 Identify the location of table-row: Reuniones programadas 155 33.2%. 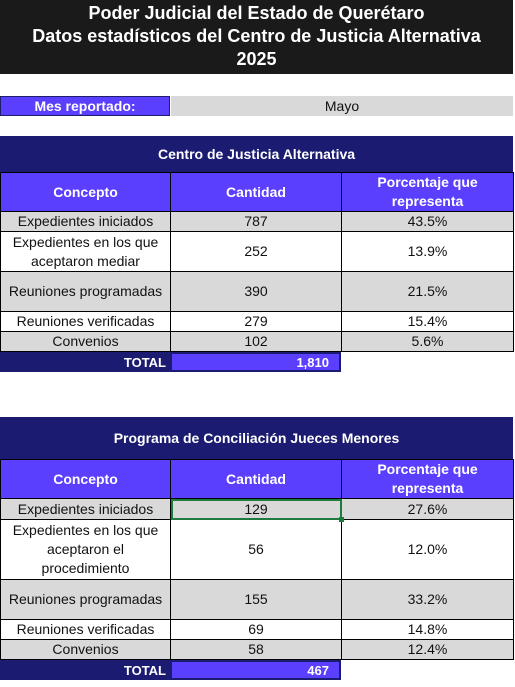
(257, 599).